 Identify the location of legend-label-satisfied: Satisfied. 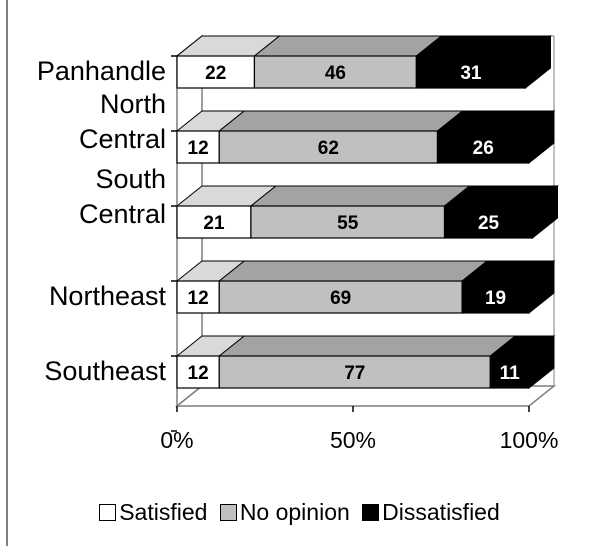
(163, 512).